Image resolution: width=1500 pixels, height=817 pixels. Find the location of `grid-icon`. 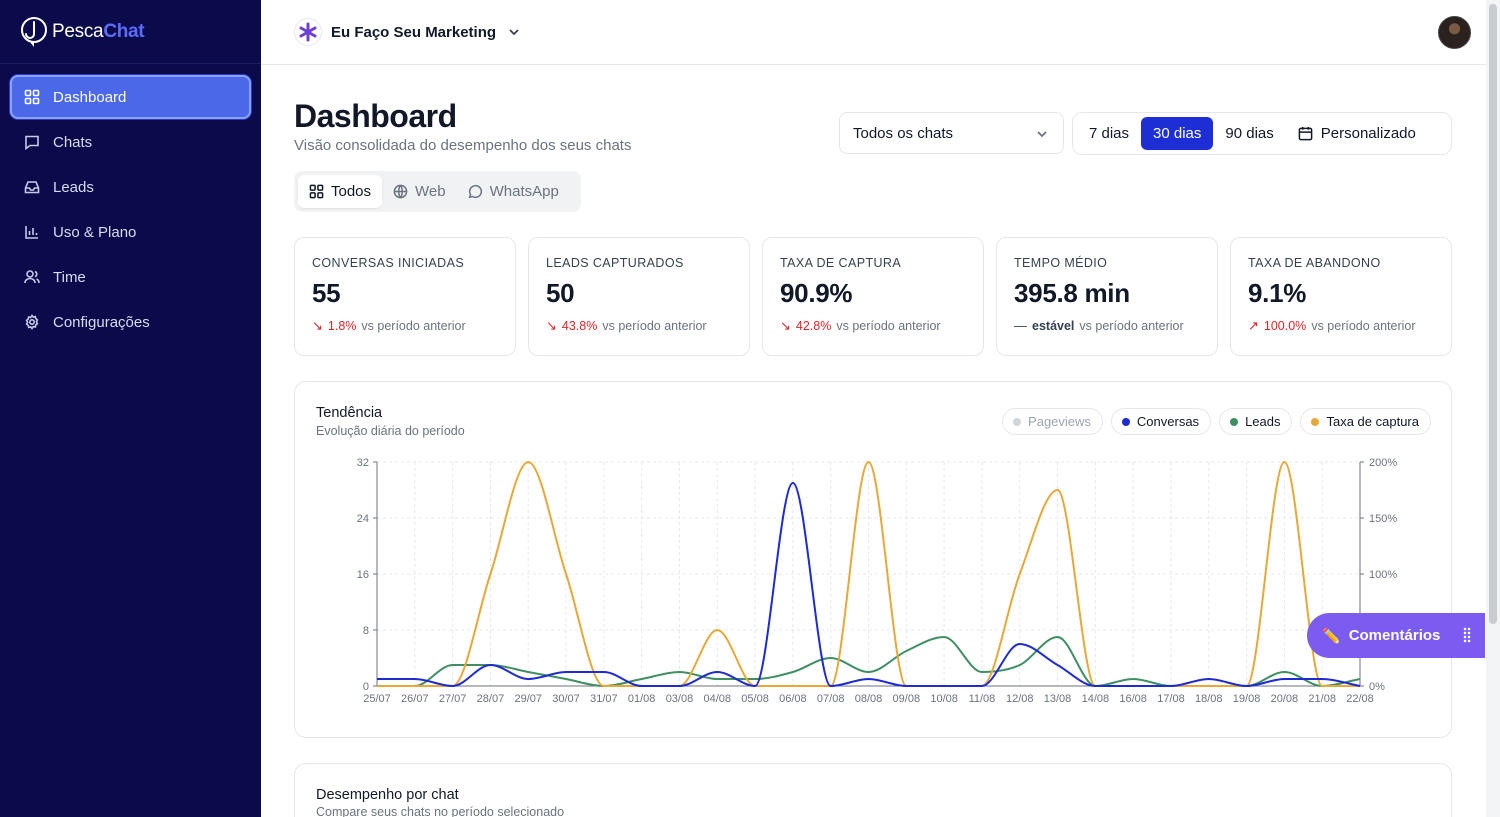

grid-icon is located at coordinates (316, 191).